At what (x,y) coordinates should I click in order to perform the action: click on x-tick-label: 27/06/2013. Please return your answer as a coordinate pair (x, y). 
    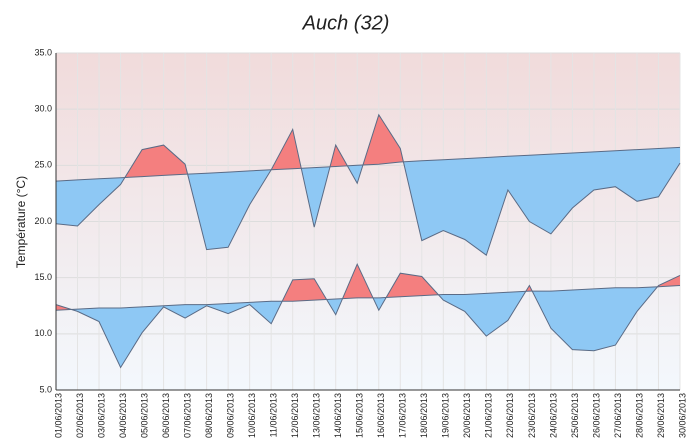
    Looking at the image, I should click on (618, 415).